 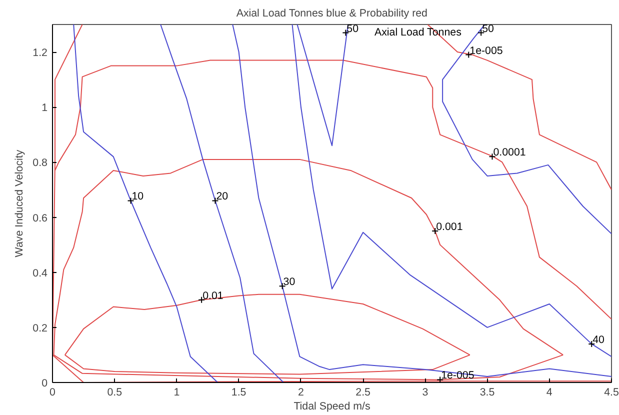 I want to click on x-axis-title: Tidal Speed m/s, so click(x=332, y=406).